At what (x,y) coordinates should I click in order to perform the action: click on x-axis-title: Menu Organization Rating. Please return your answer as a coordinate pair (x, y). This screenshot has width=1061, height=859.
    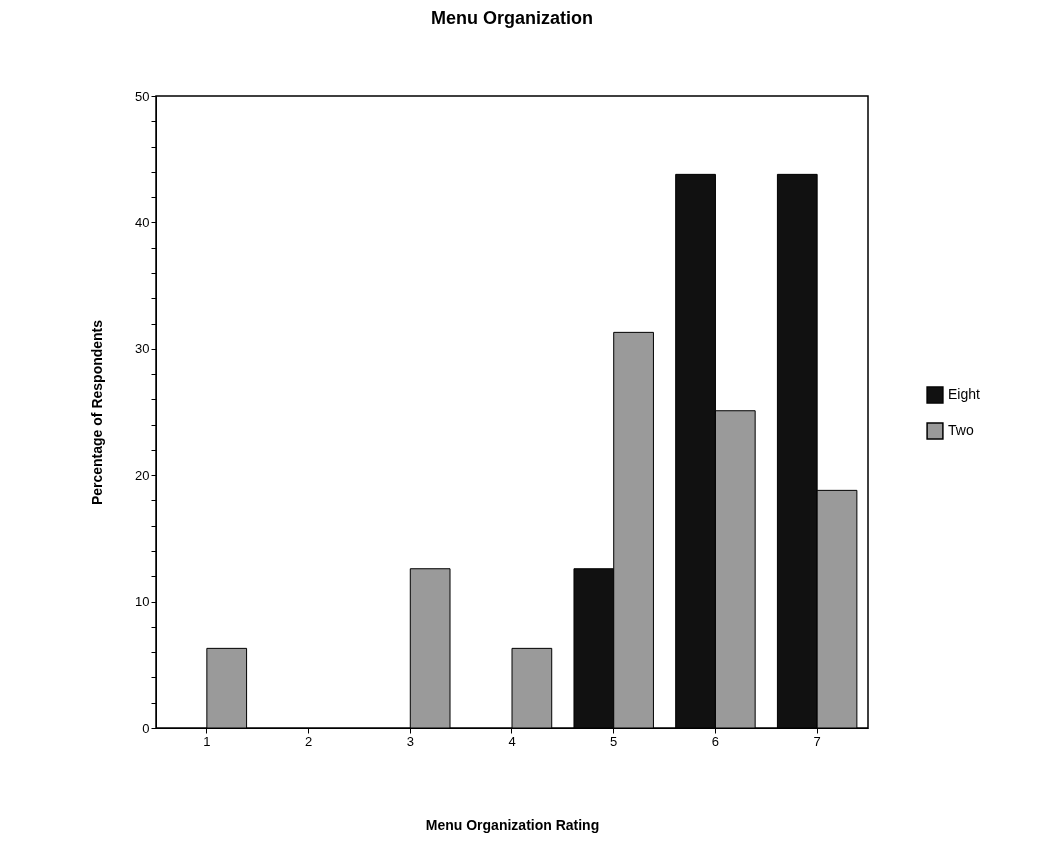
    Looking at the image, I should click on (512, 824).